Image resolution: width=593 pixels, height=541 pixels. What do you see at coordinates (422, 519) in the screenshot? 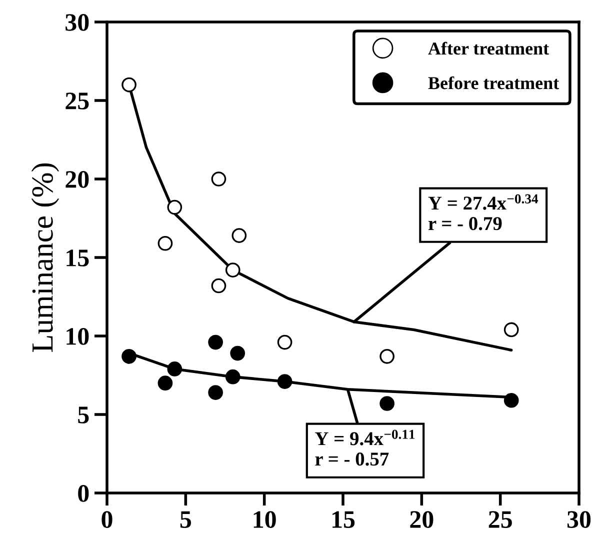
I see `x-tick-label: 20` at bounding box center [422, 519].